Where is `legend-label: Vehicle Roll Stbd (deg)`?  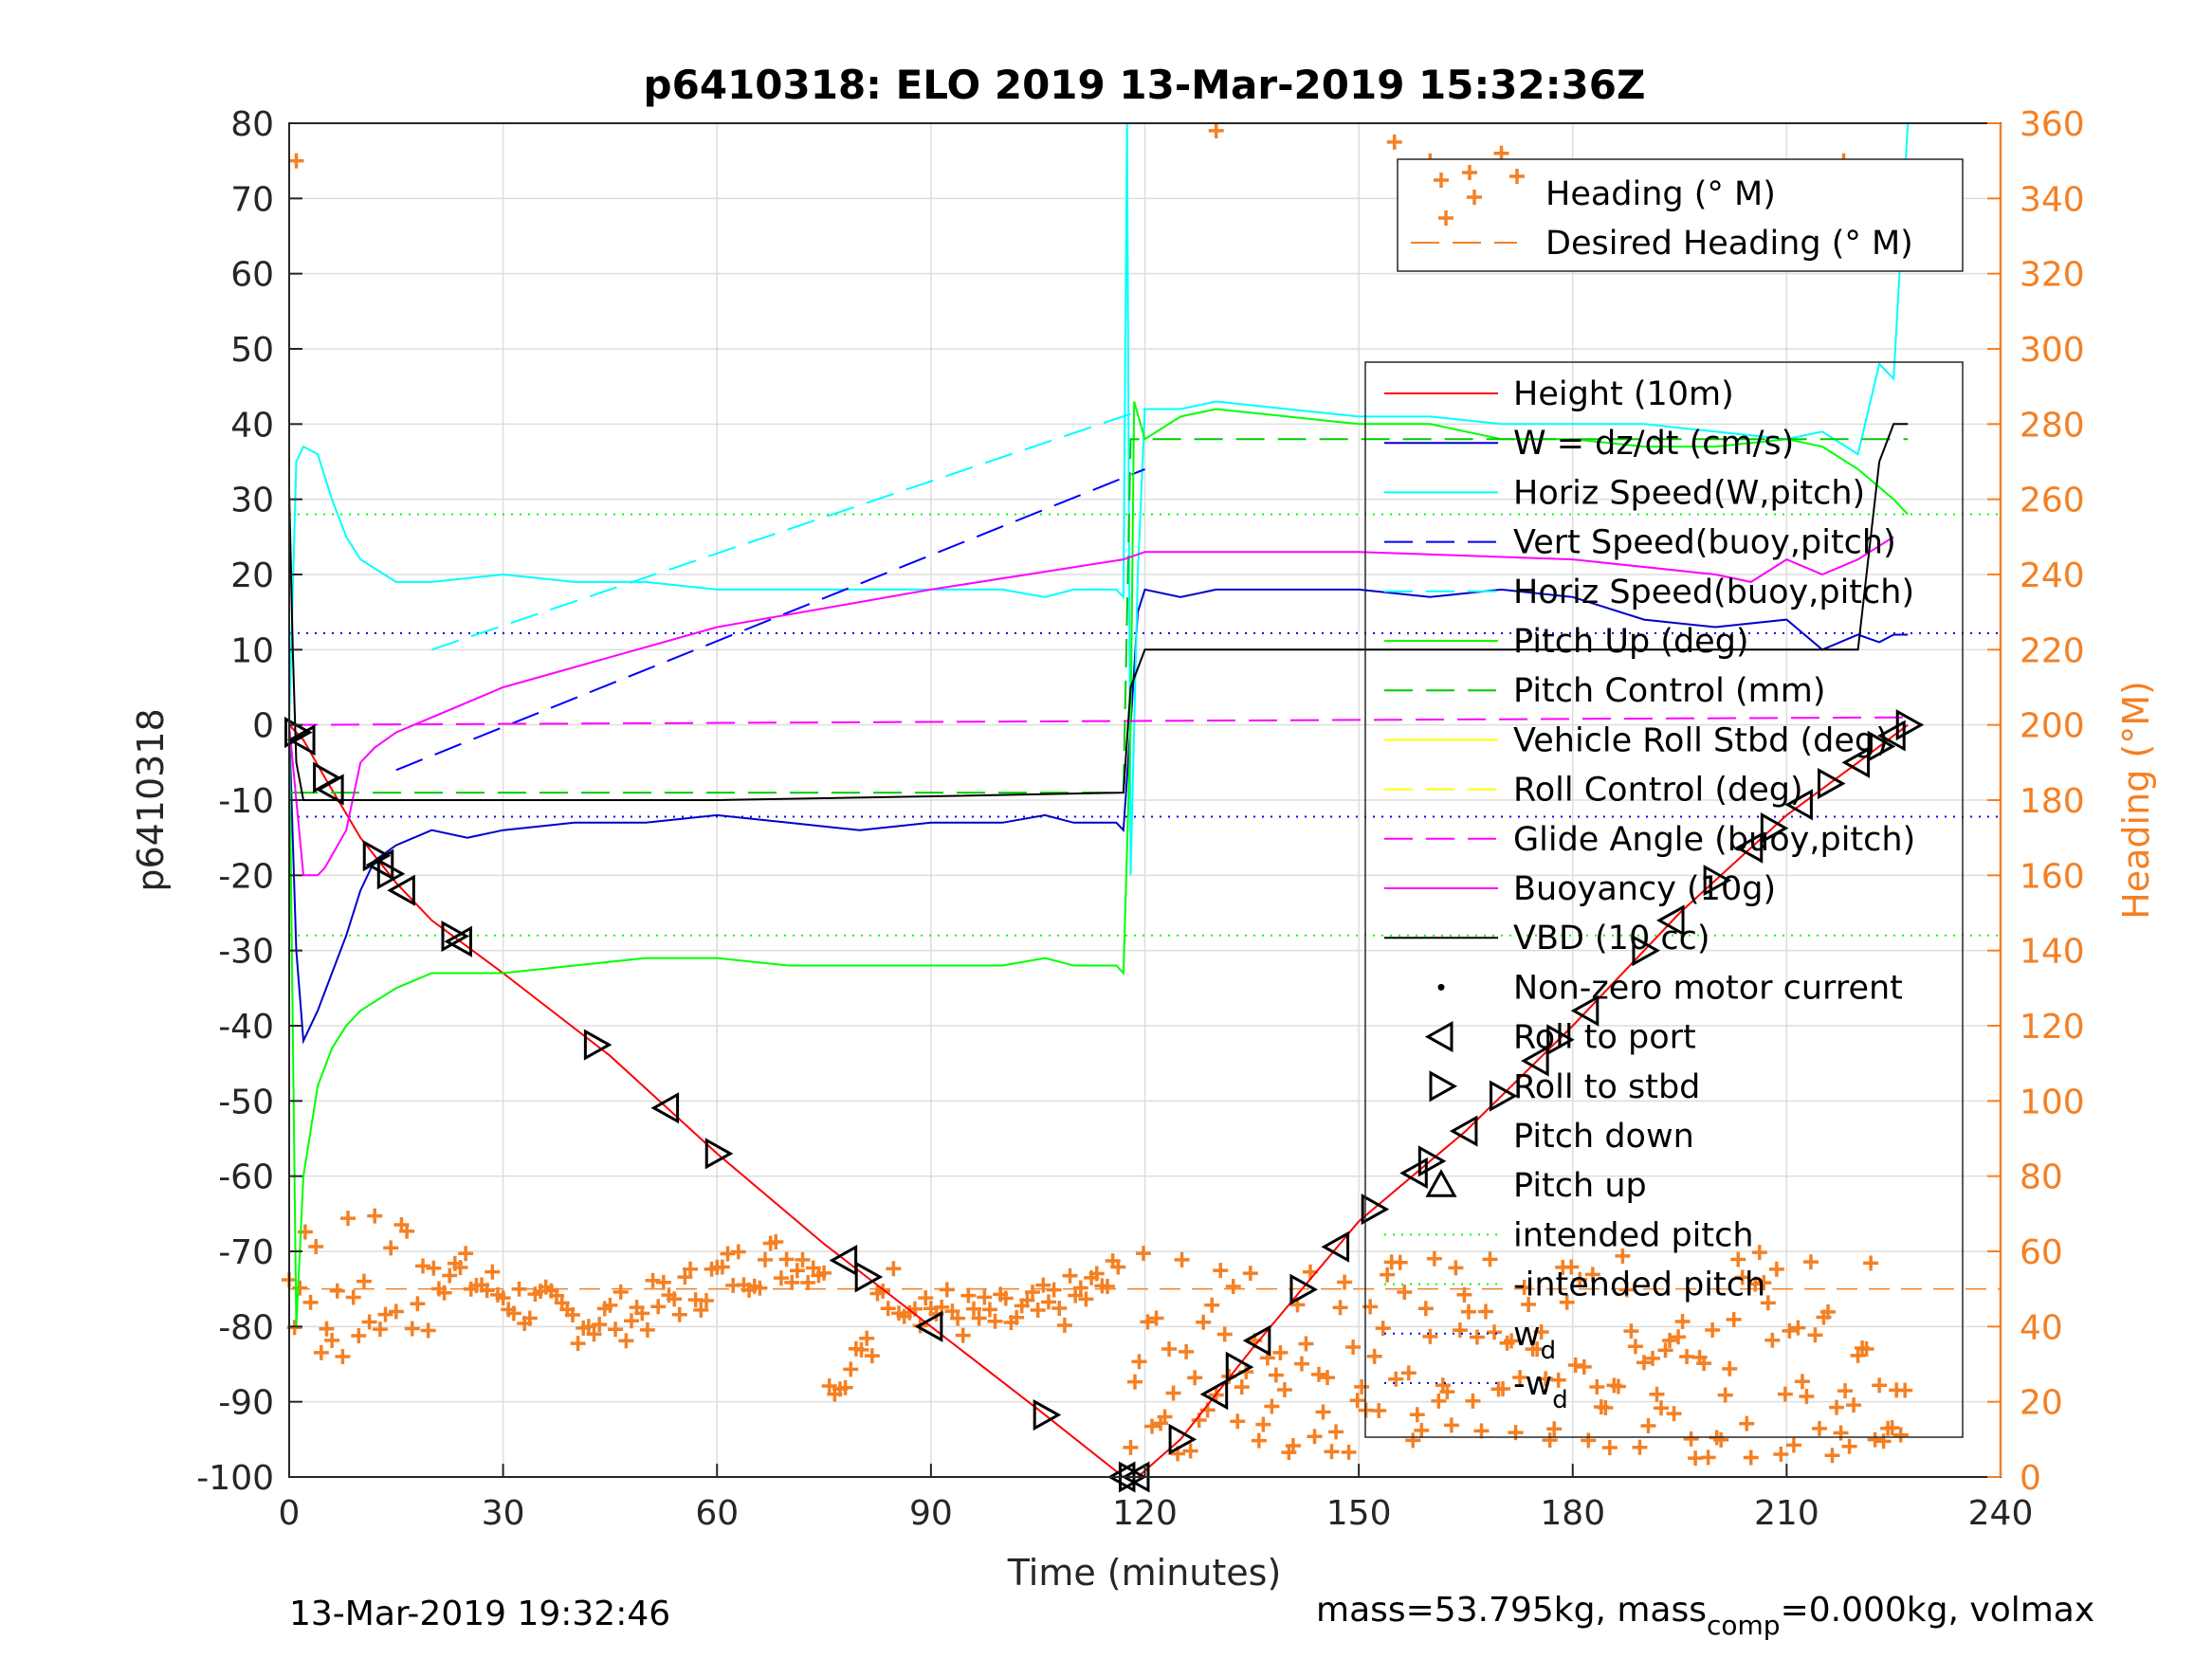 legend-label: Vehicle Roll Stbd (deg) is located at coordinates (1701, 740).